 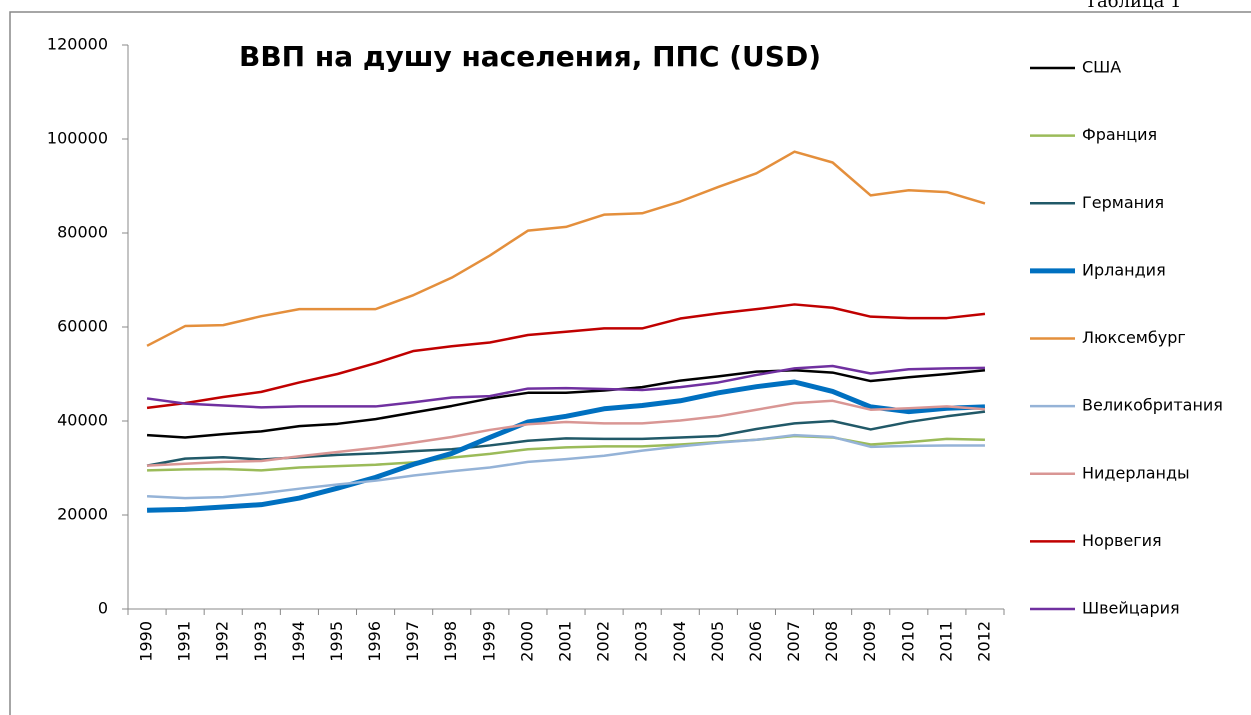 What do you see at coordinates (641, 641) in the screenshot?
I see `x-tick-label: 2003` at bounding box center [641, 641].